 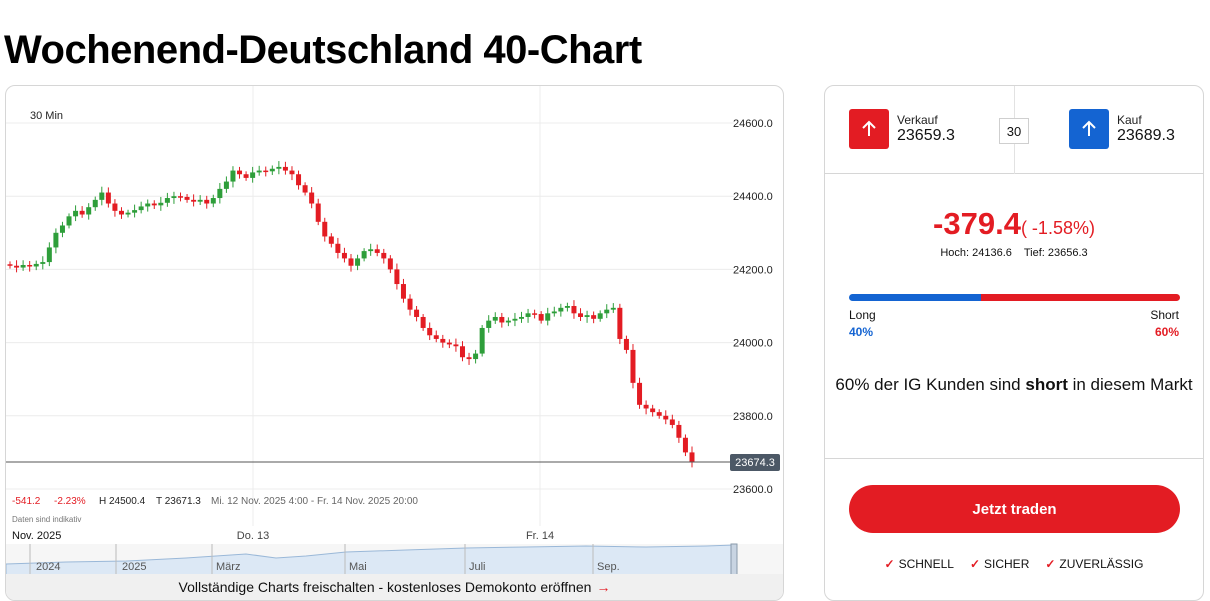 What do you see at coordinates (1080, 297) in the screenshot?
I see `sentiment-short-fill` at bounding box center [1080, 297].